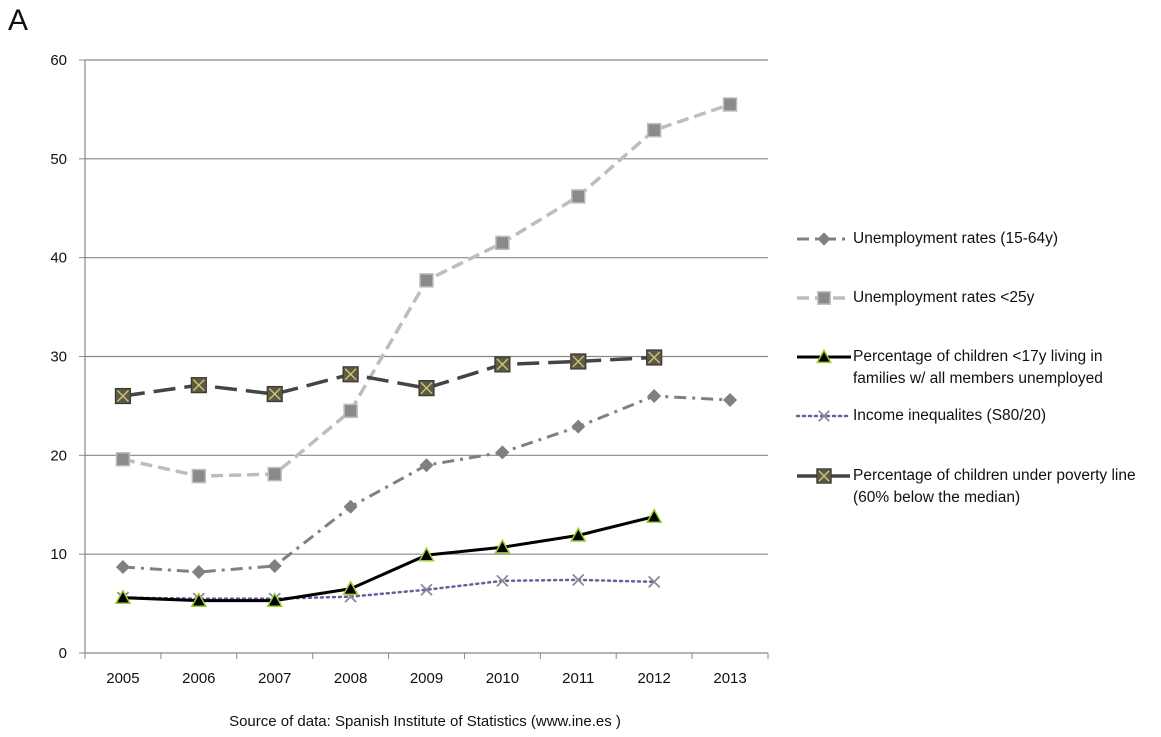  I want to click on x-tick-label: 2007, so click(274, 678).